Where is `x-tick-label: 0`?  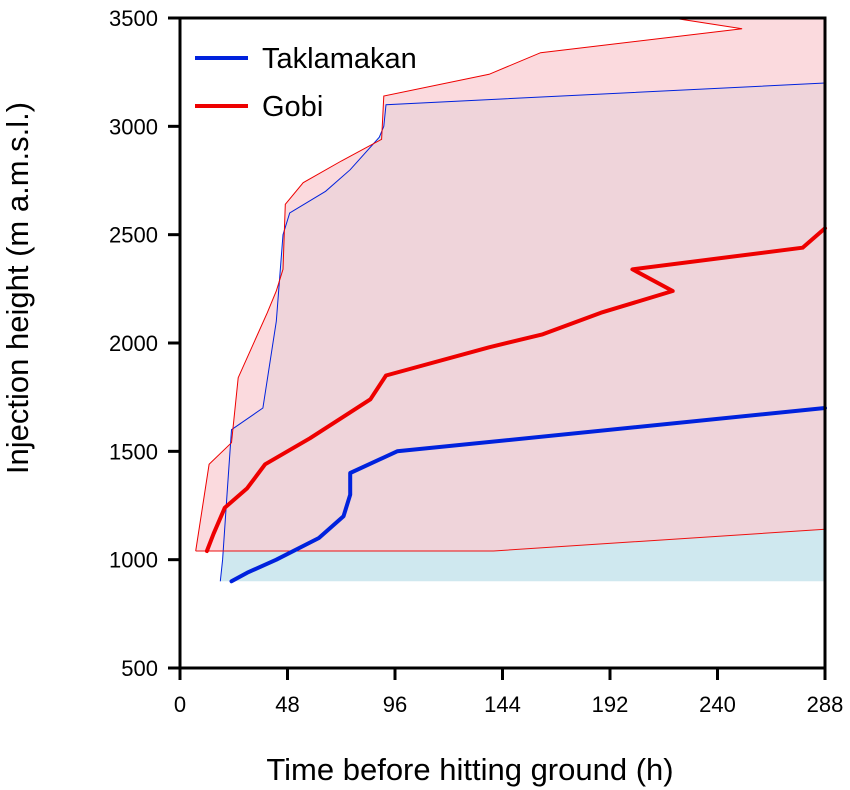
x-tick-label: 0 is located at coordinates (180, 704).